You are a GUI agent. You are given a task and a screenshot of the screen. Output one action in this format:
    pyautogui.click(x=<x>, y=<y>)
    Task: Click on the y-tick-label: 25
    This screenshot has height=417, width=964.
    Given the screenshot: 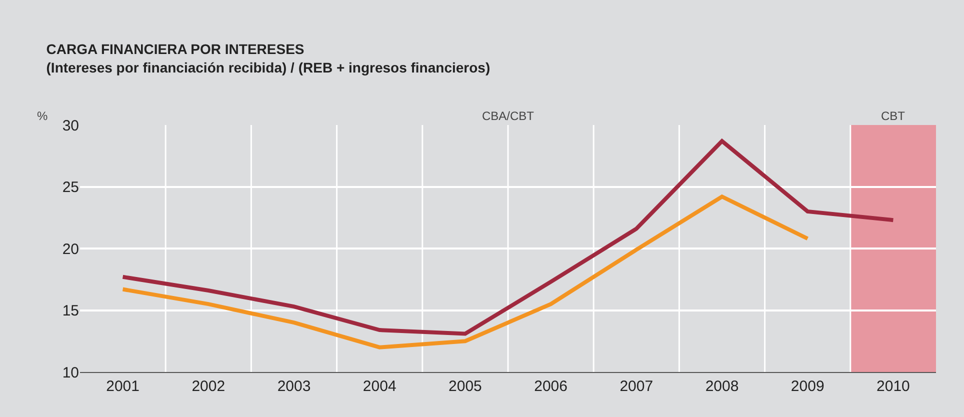 What is the action you would take?
    pyautogui.click(x=70, y=187)
    